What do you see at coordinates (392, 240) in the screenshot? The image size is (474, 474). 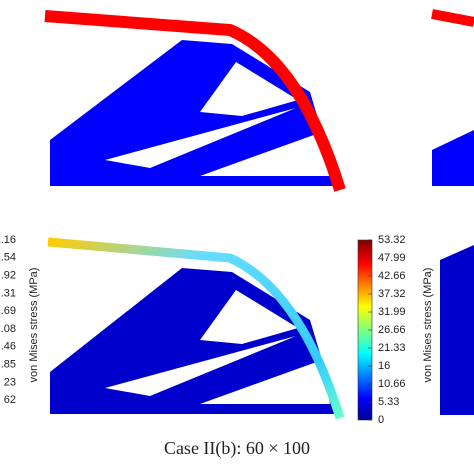 I see `tick-label: 53.32` at bounding box center [392, 240].